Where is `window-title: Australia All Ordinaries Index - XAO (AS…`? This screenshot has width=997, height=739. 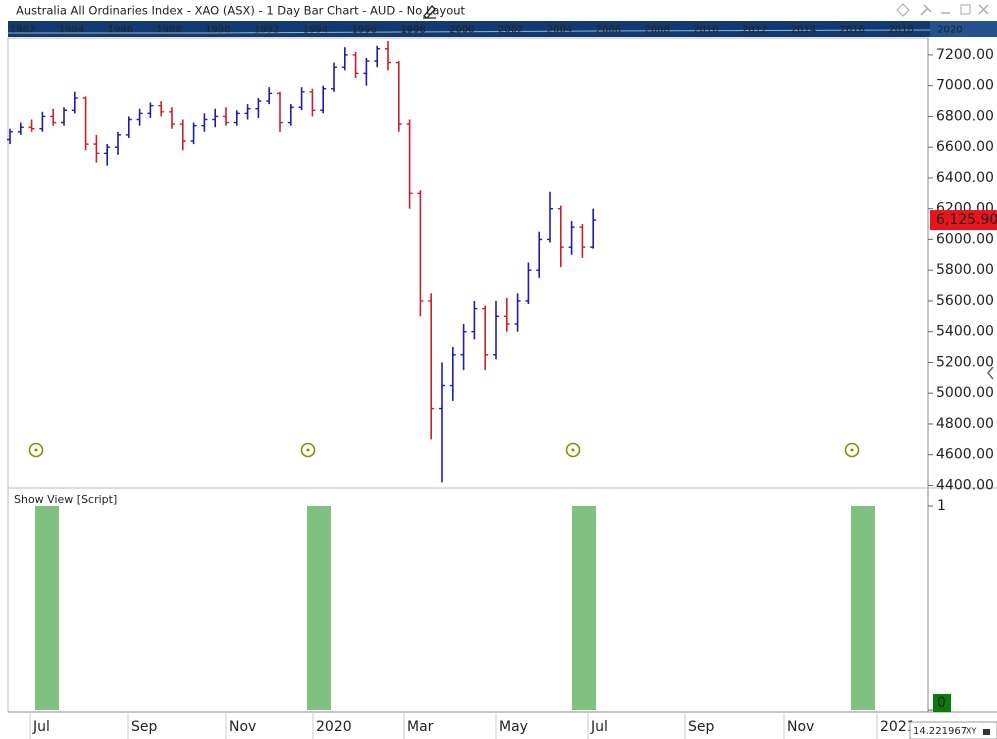 window-title: Australia All Ordinaries Index - XAO (AS… is located at coordinates (241, 11).